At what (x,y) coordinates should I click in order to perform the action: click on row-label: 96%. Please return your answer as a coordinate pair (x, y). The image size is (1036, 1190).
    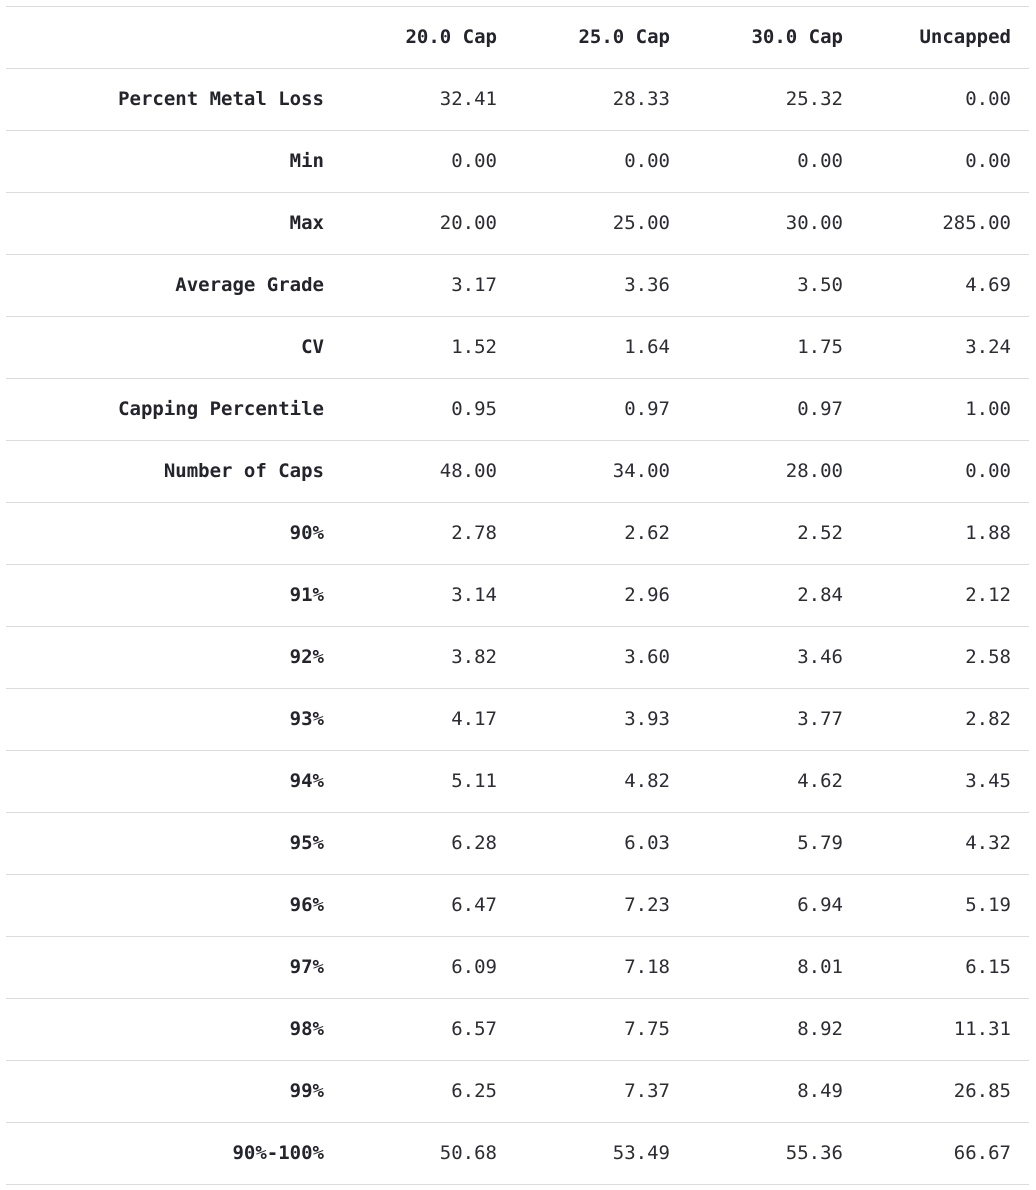
    Looking at the image, I should click on (306, 905).